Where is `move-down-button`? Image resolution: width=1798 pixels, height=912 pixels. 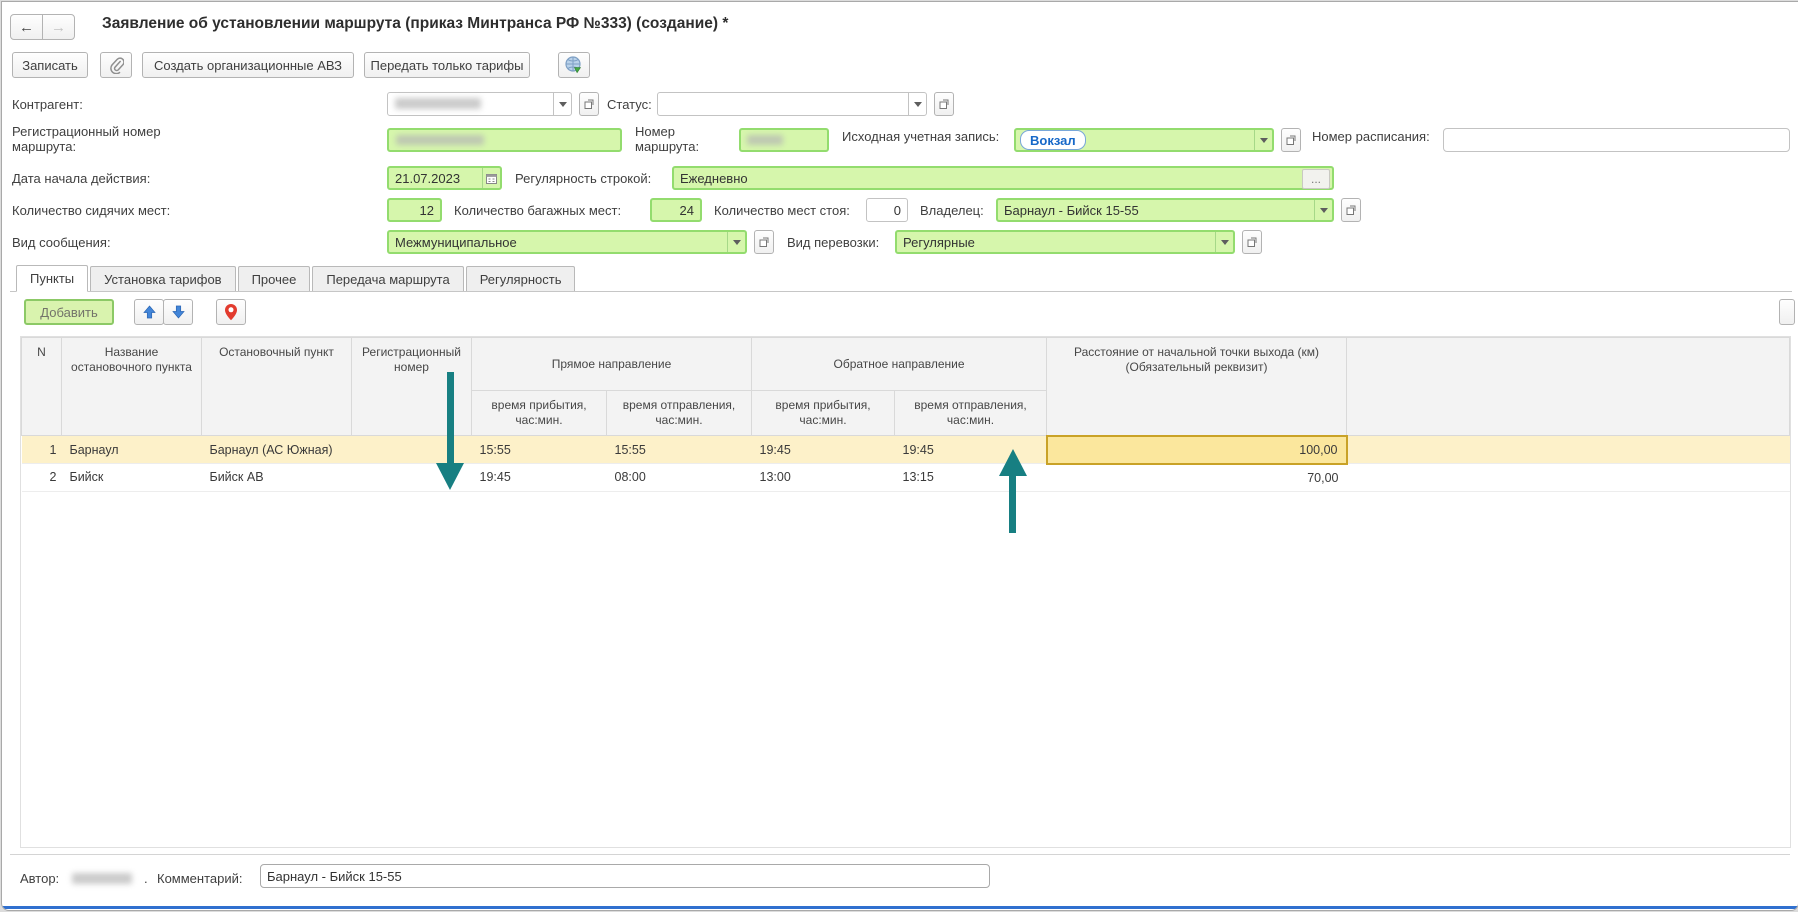 move-down-button is located at coordinates (178, 312).